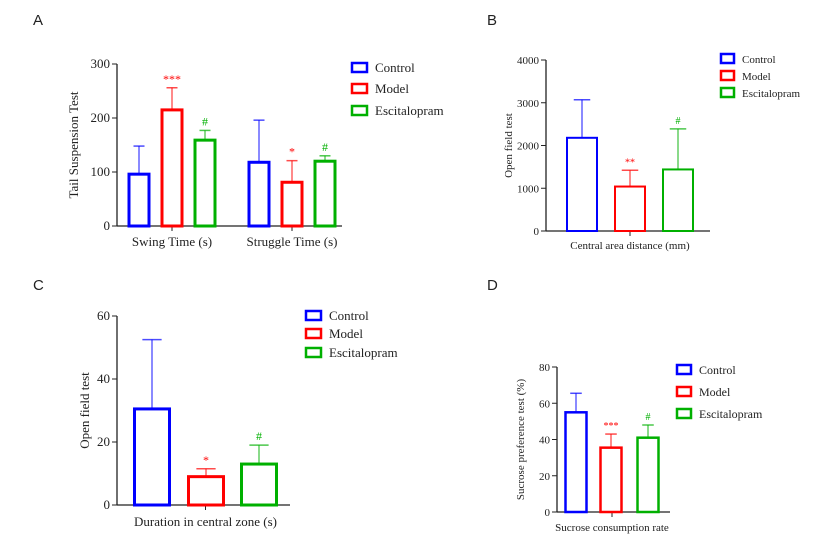  What do you see at coordinates (101, 63) in the screenshot?
I see `panel-a-y-tick-label: 300` at bounding box center [101, 63].